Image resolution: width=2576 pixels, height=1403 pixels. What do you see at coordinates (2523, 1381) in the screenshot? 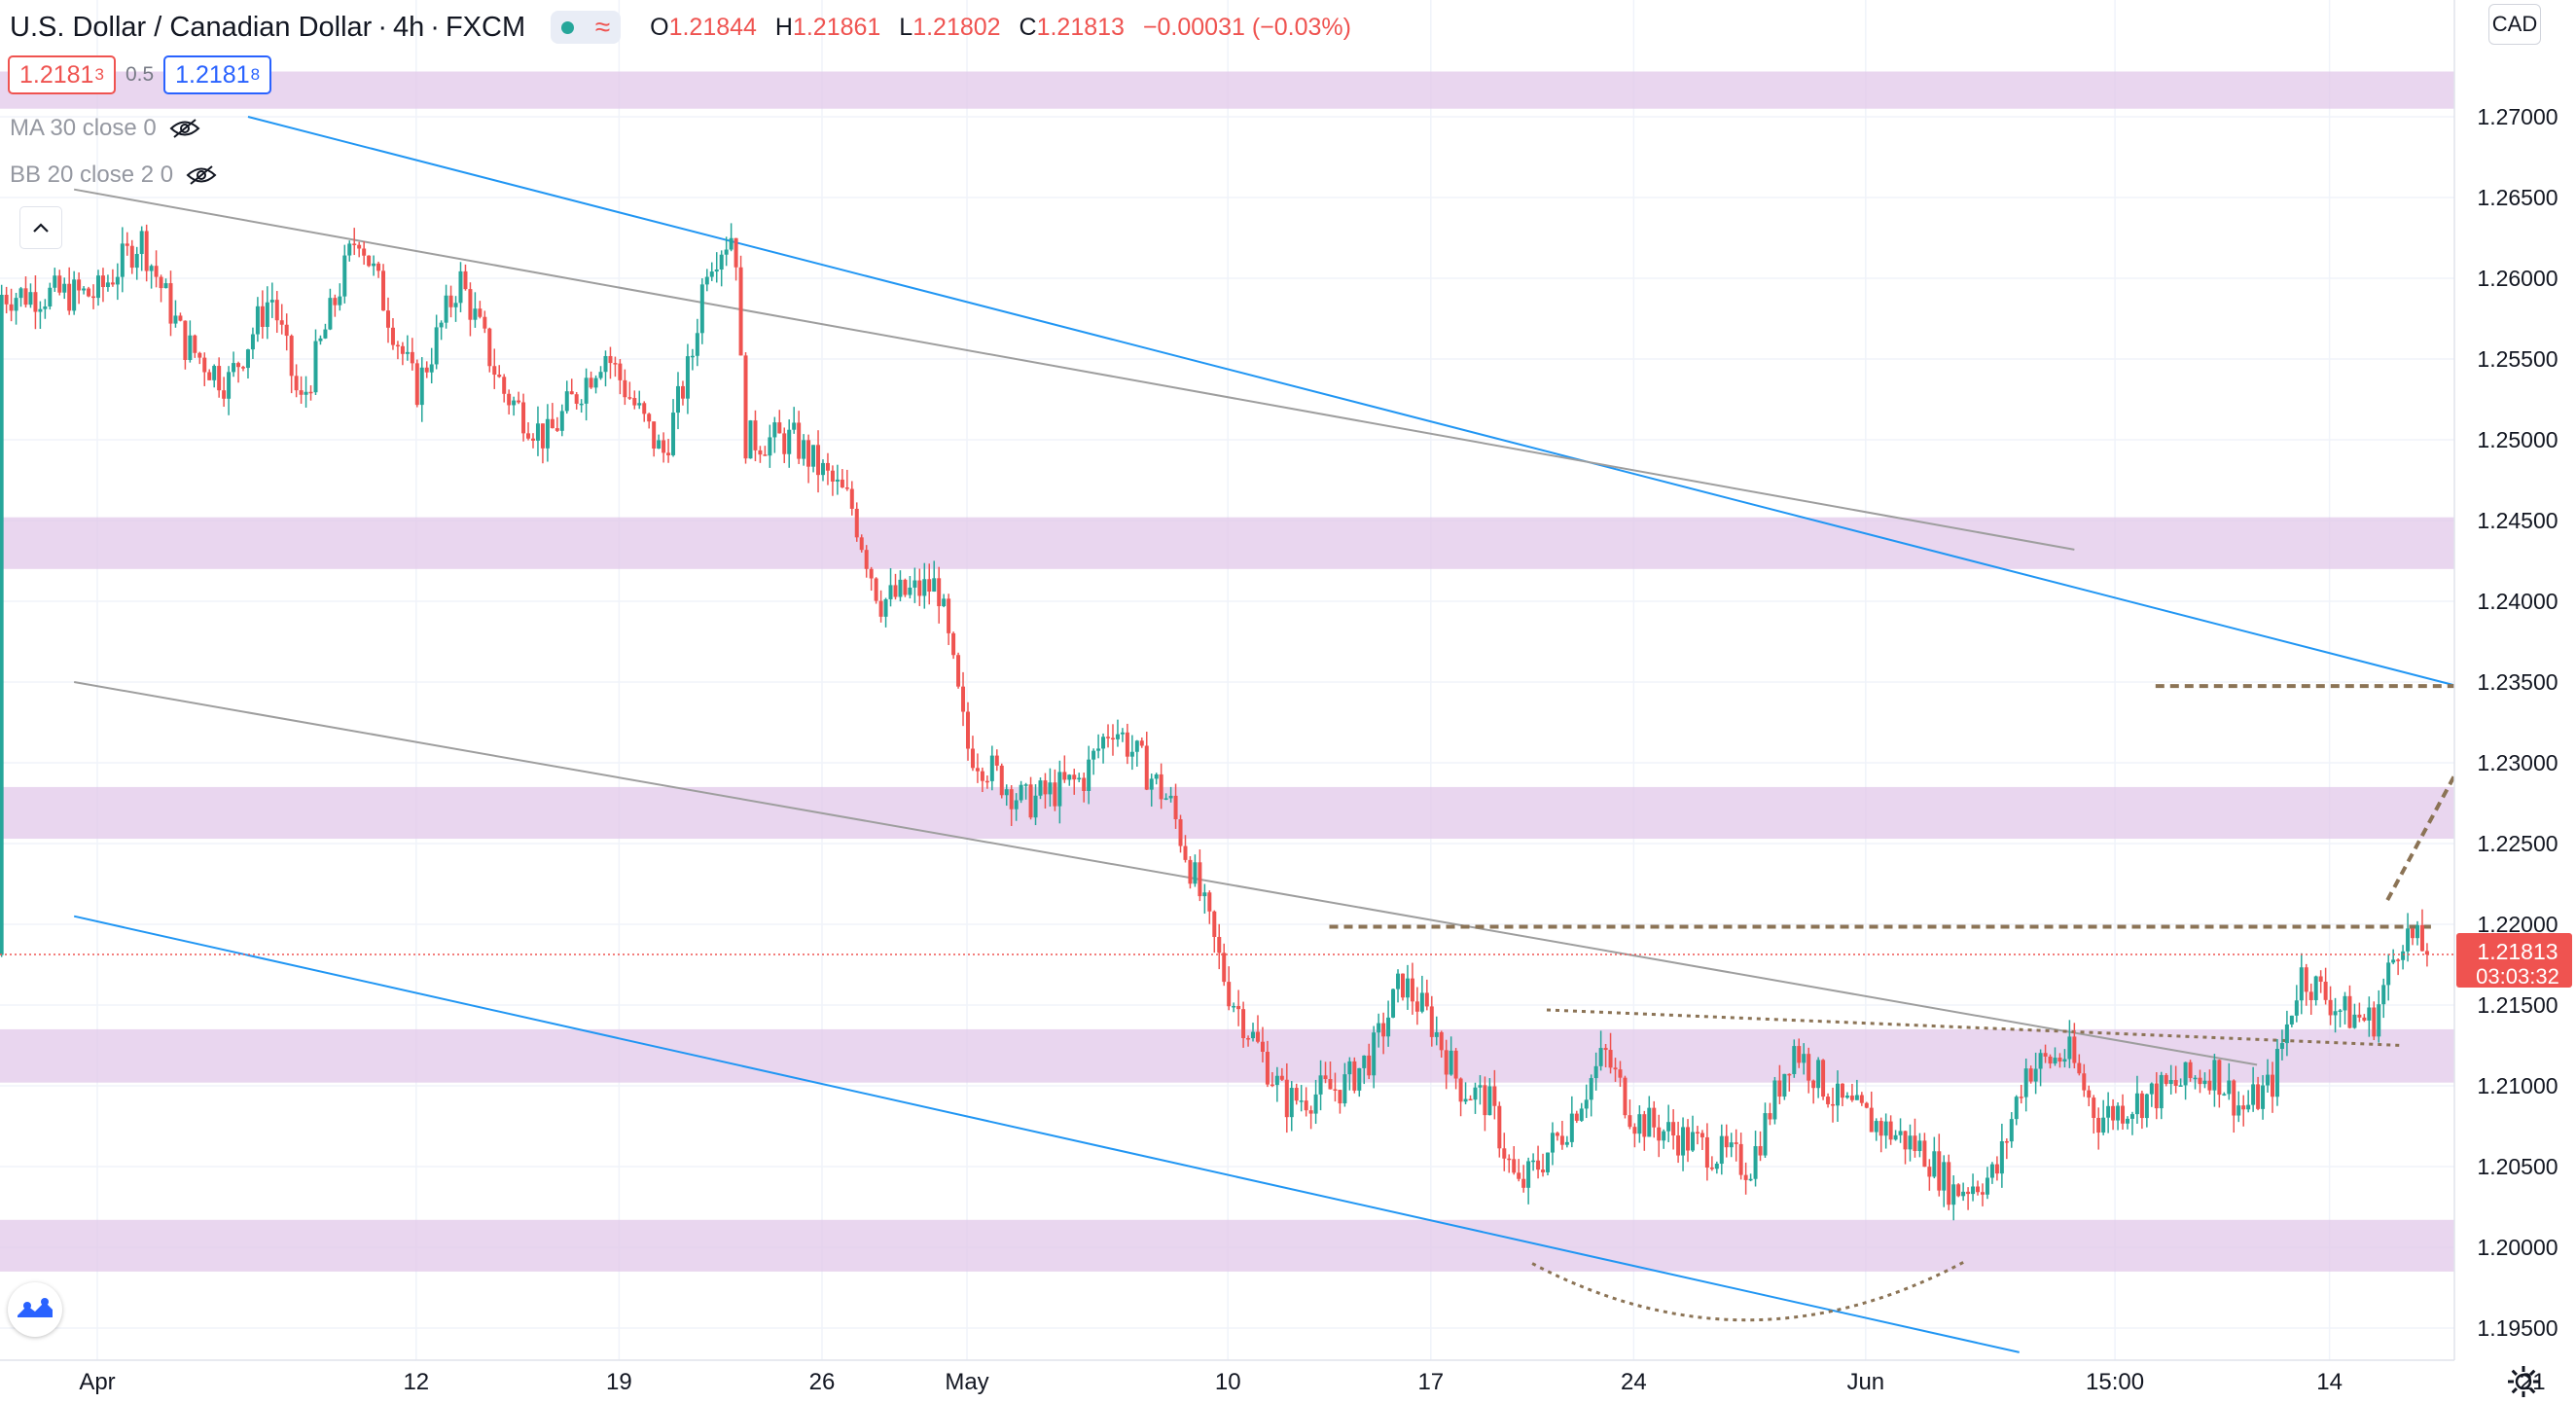
I see `gear-icon` at bounding box center [2523, 1381].